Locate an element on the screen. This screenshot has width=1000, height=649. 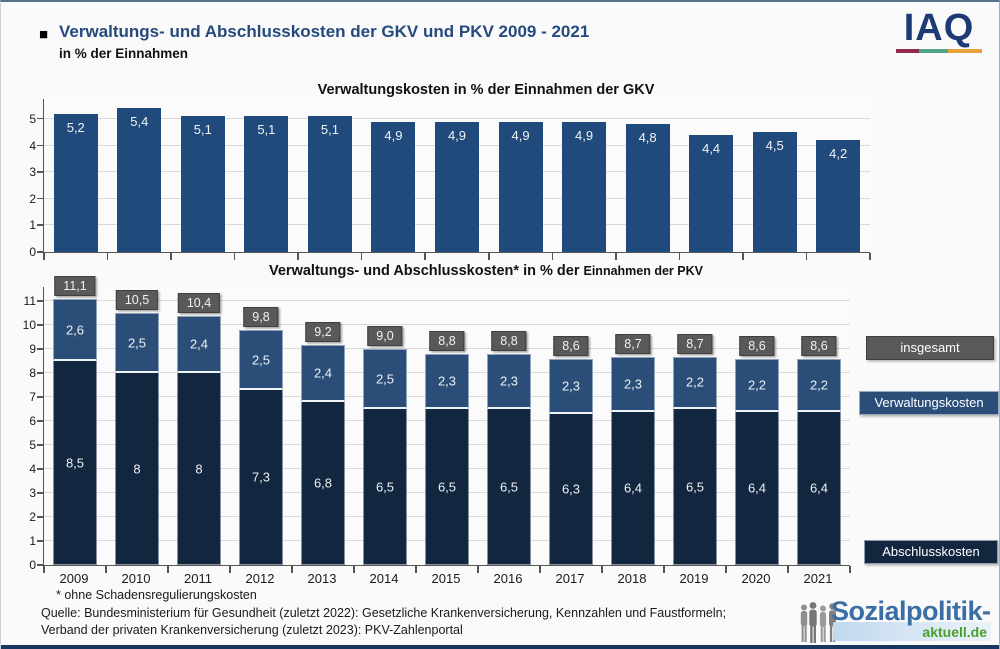
verwaltungskosten-segment-2015: 2,3 is located at coordinates (447, 382).